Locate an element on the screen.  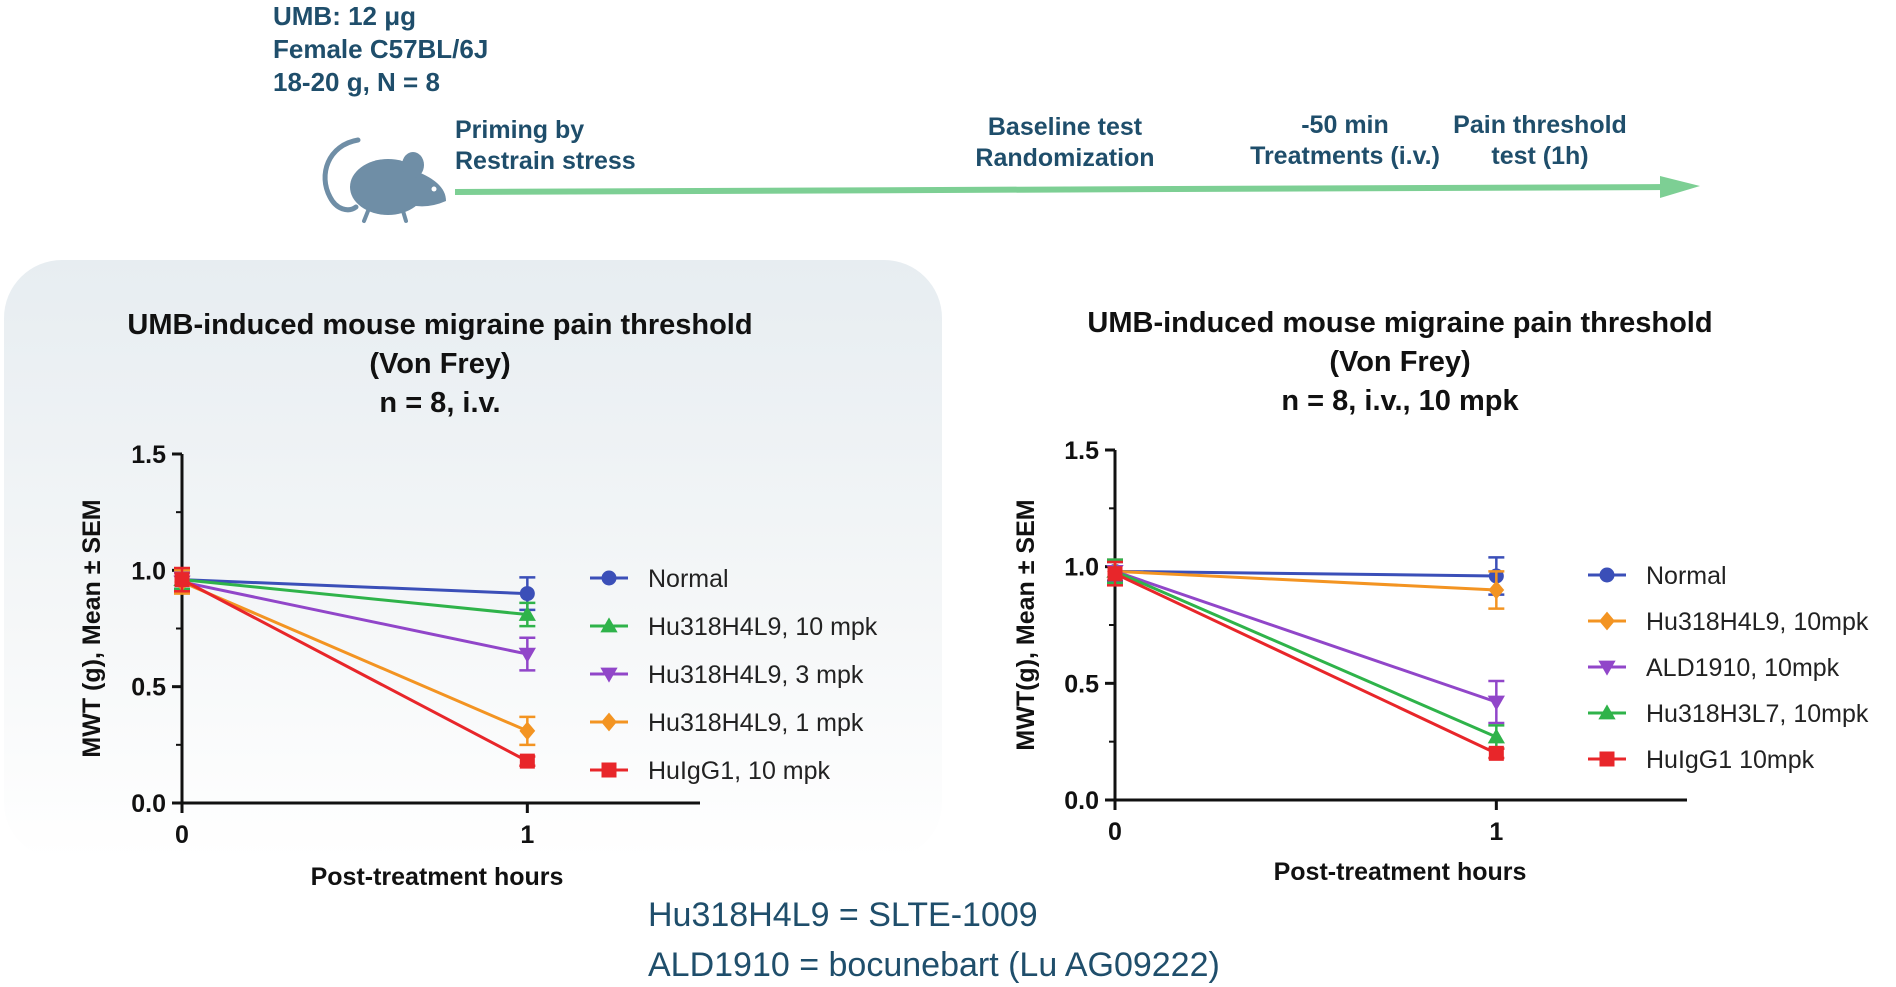
legend-entry: Hu318H4L9, 3 mpk is located at coordinates (727, 675).